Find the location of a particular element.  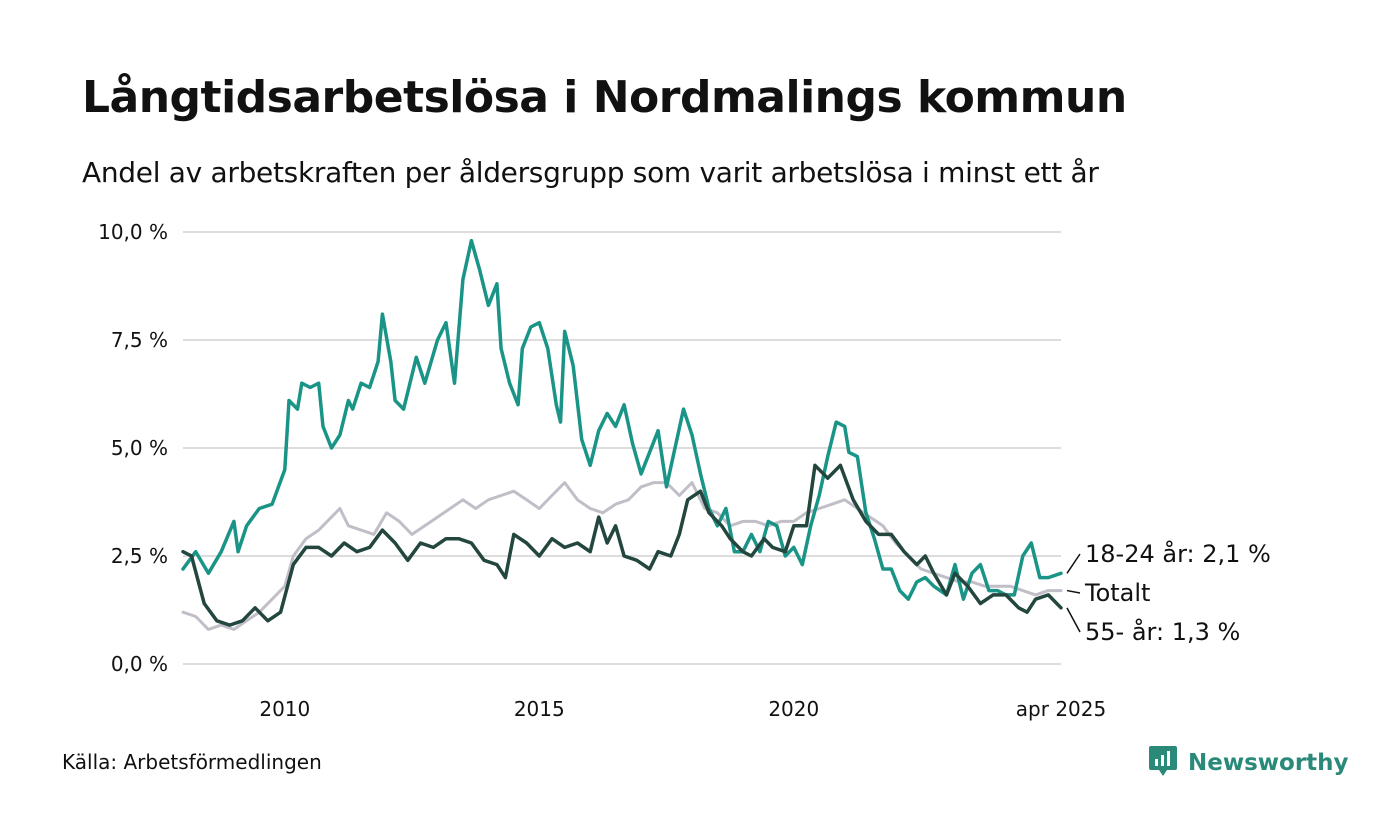

x-tick-label: 2015 is located at coordinates (539, 709).